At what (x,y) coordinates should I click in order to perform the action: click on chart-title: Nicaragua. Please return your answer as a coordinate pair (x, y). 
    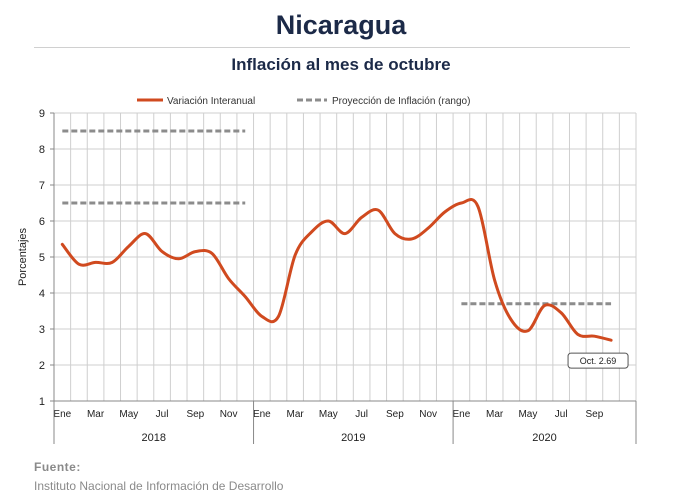
    Looking at the image, I should click on (341, 25).